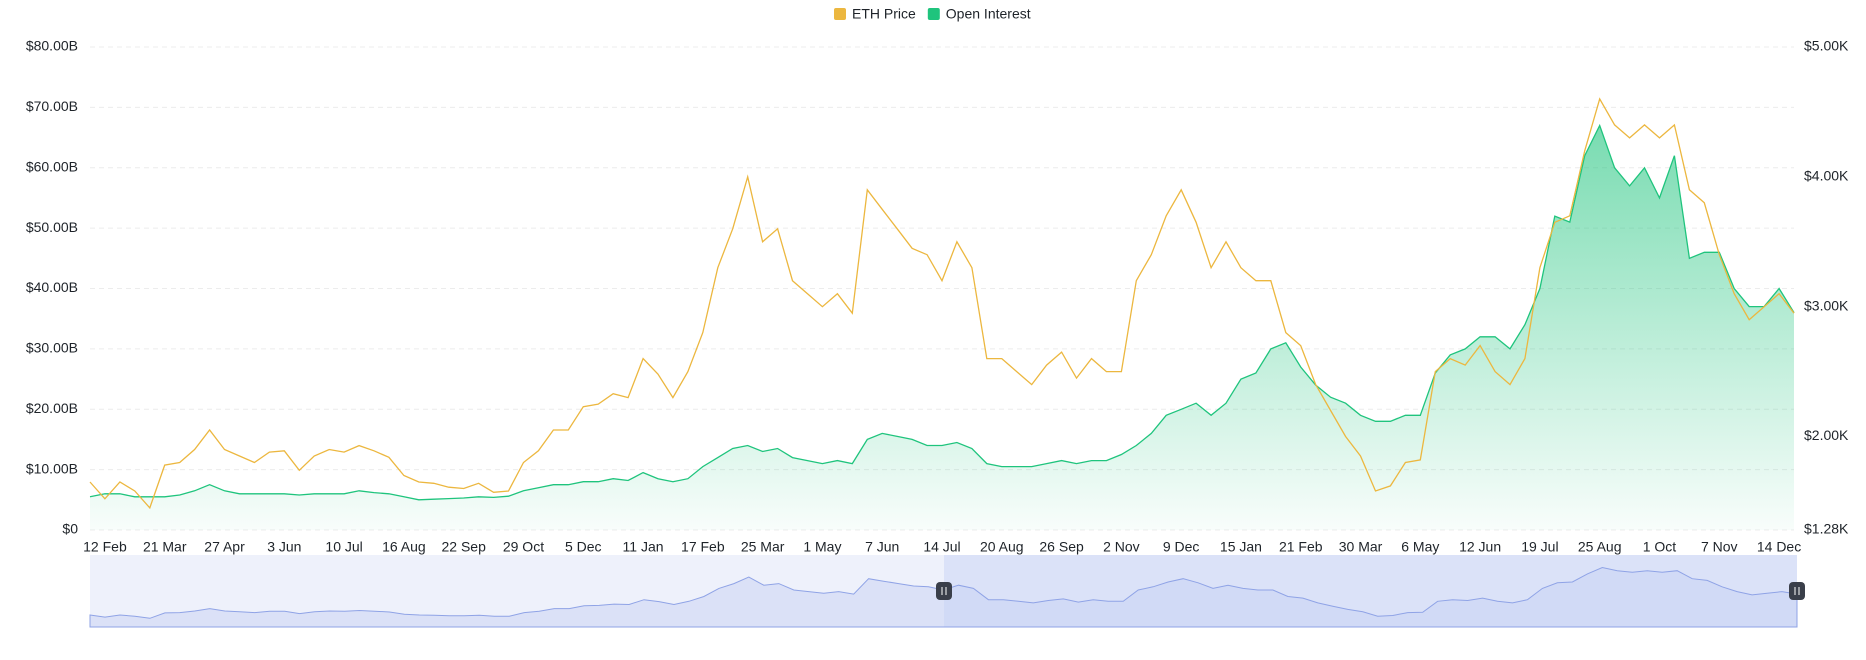 The height and width of the screenshot is (660, 1866). Describe the element at coordinates (643, 547) in the screenshot. I see `x-tick-label: 11 Jan` at that location.